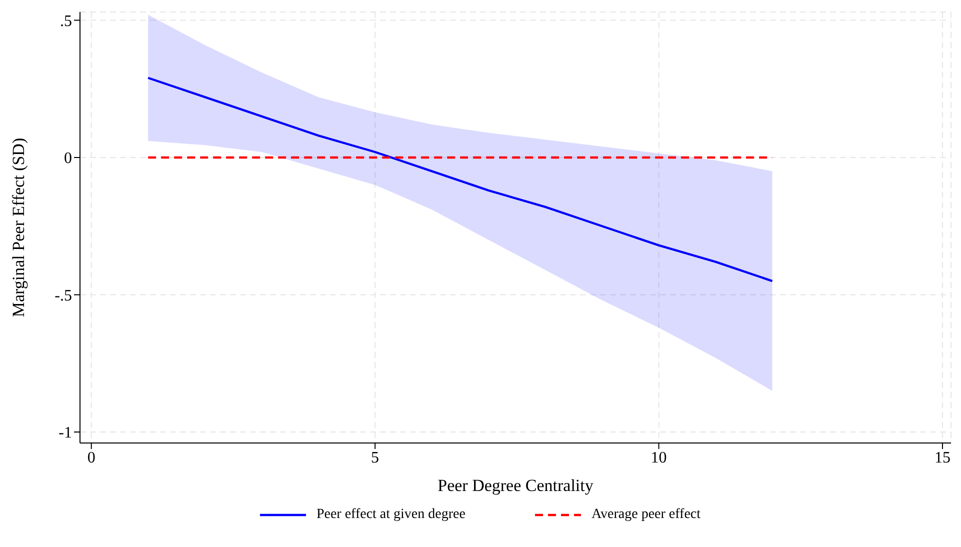  Describe the element at coordinates (516, 485) in the screenshot. I see `x-axis-title: Peer Degree Centrality` at that location.